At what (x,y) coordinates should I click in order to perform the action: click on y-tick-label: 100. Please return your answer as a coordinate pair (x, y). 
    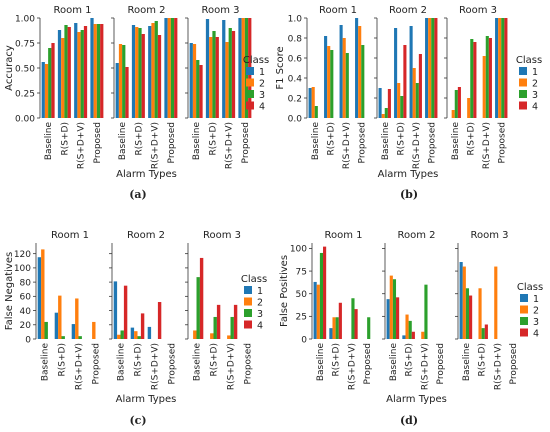
    Looking at the image, I should click on (298, 250).